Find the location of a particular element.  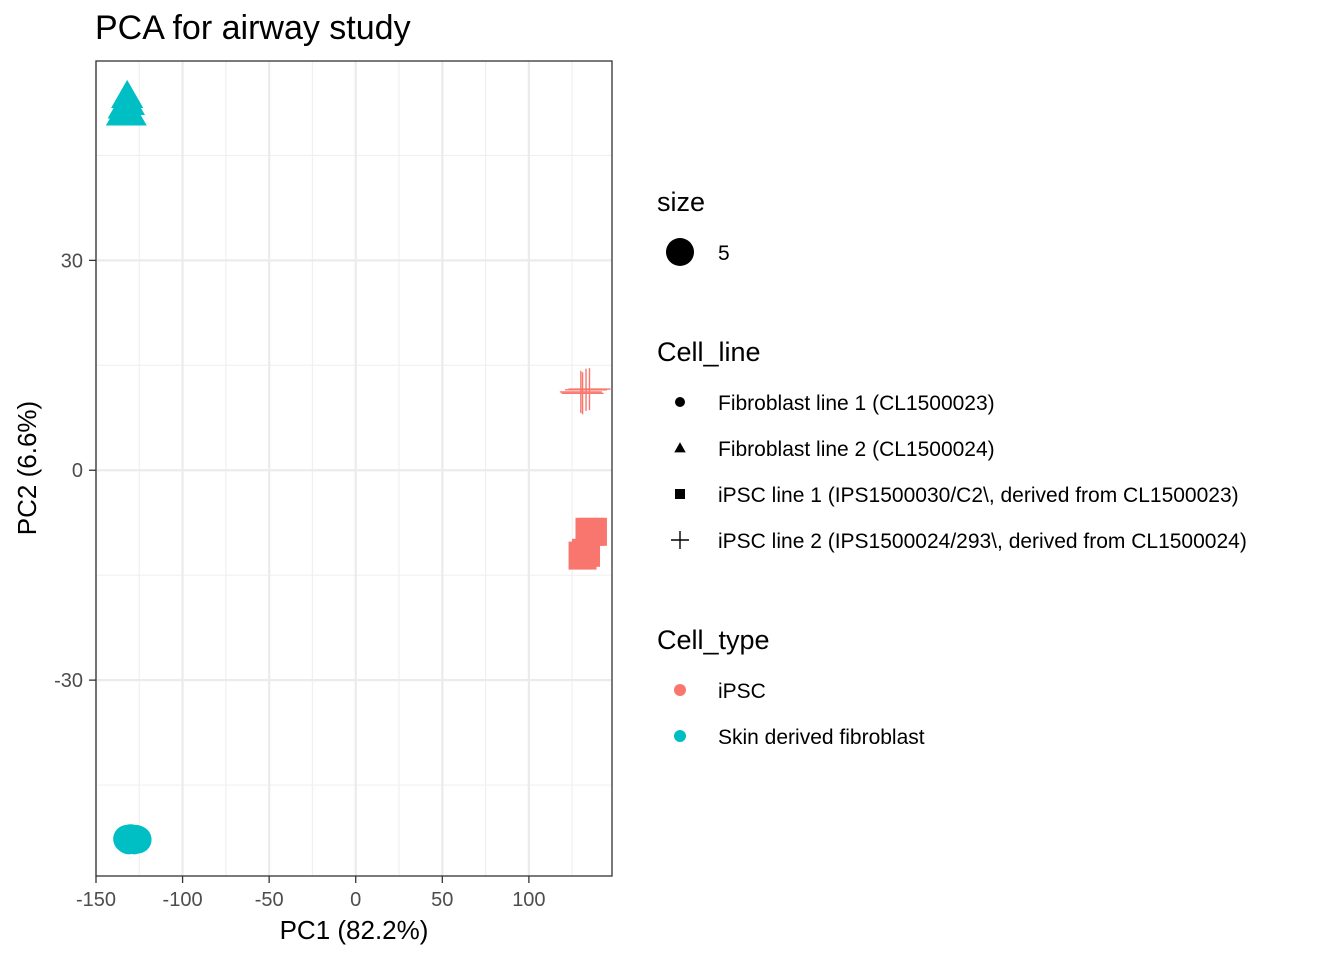

data-point-triangle is located at coordinates (123, 104).